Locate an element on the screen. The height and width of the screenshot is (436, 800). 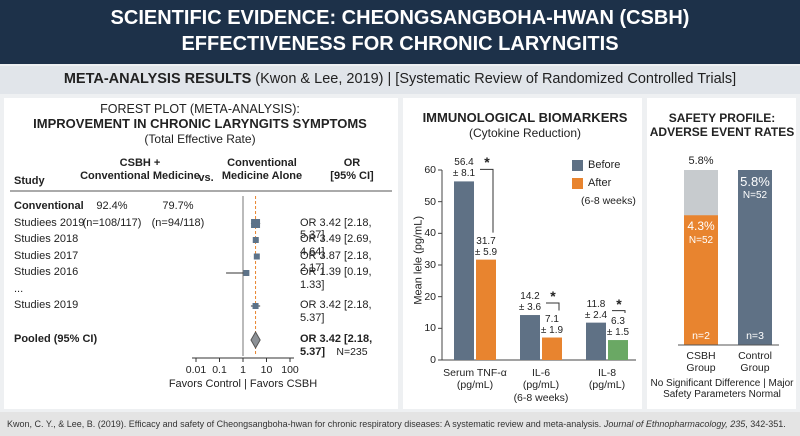
count-label: n=3 is located at coordinates (755, 336).